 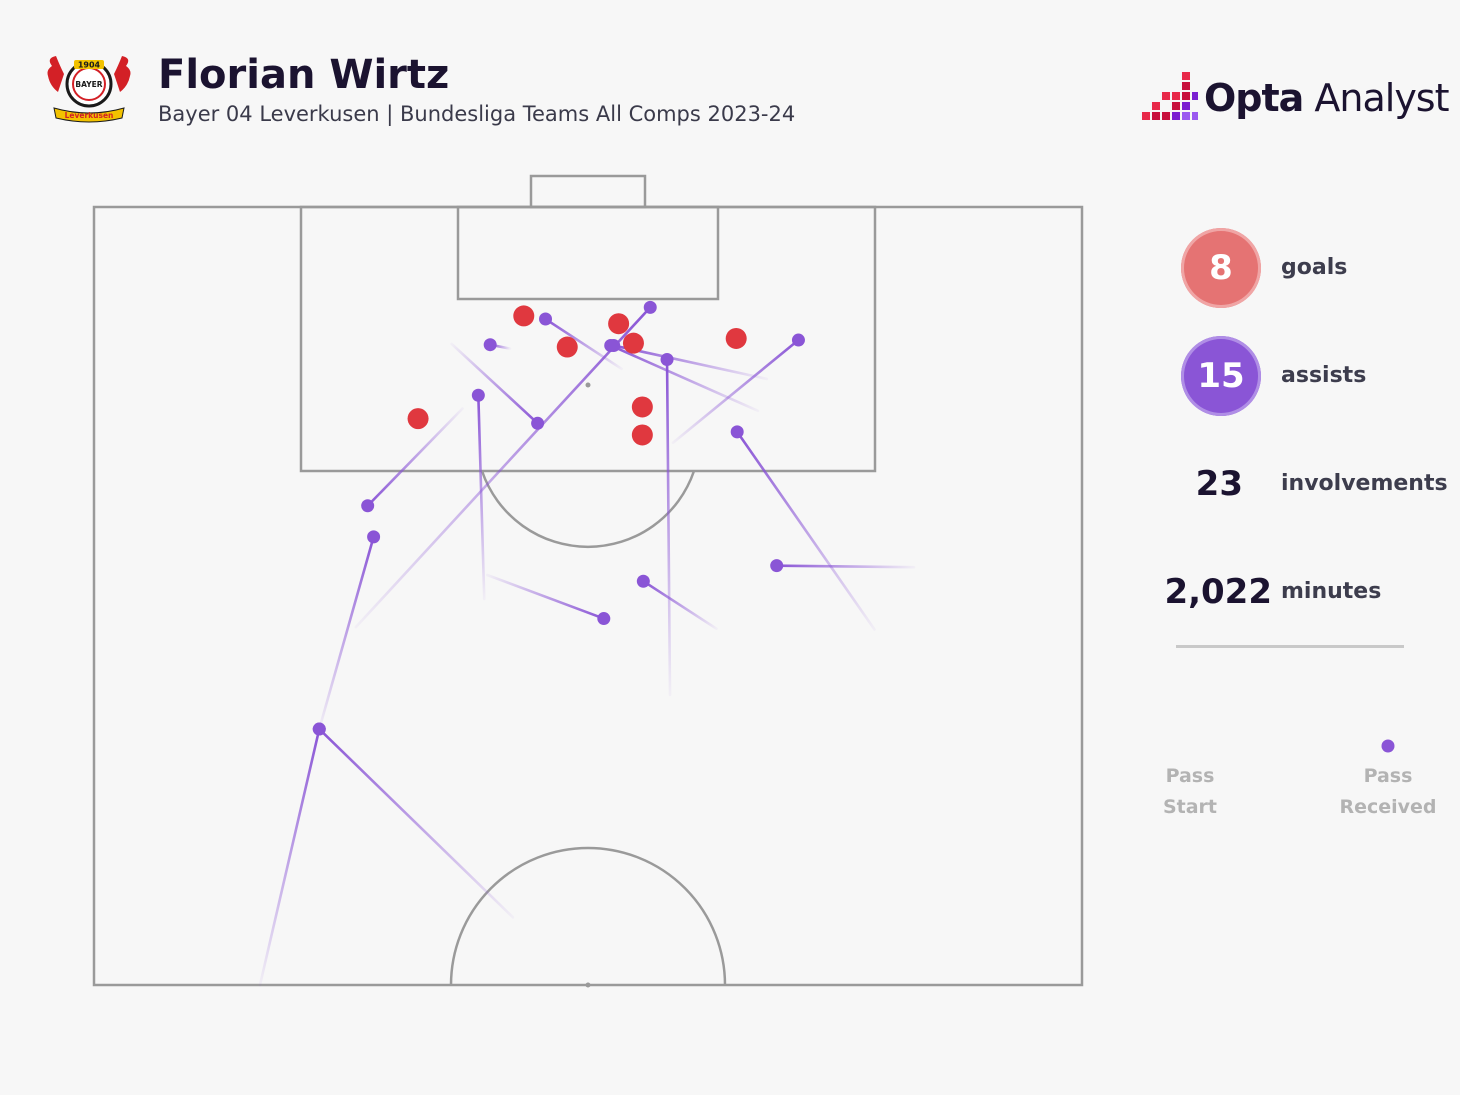 What do you see at coordinates (588, 916) in the screenshot?
I see `centre-circle` at bounding box center [588, 916].